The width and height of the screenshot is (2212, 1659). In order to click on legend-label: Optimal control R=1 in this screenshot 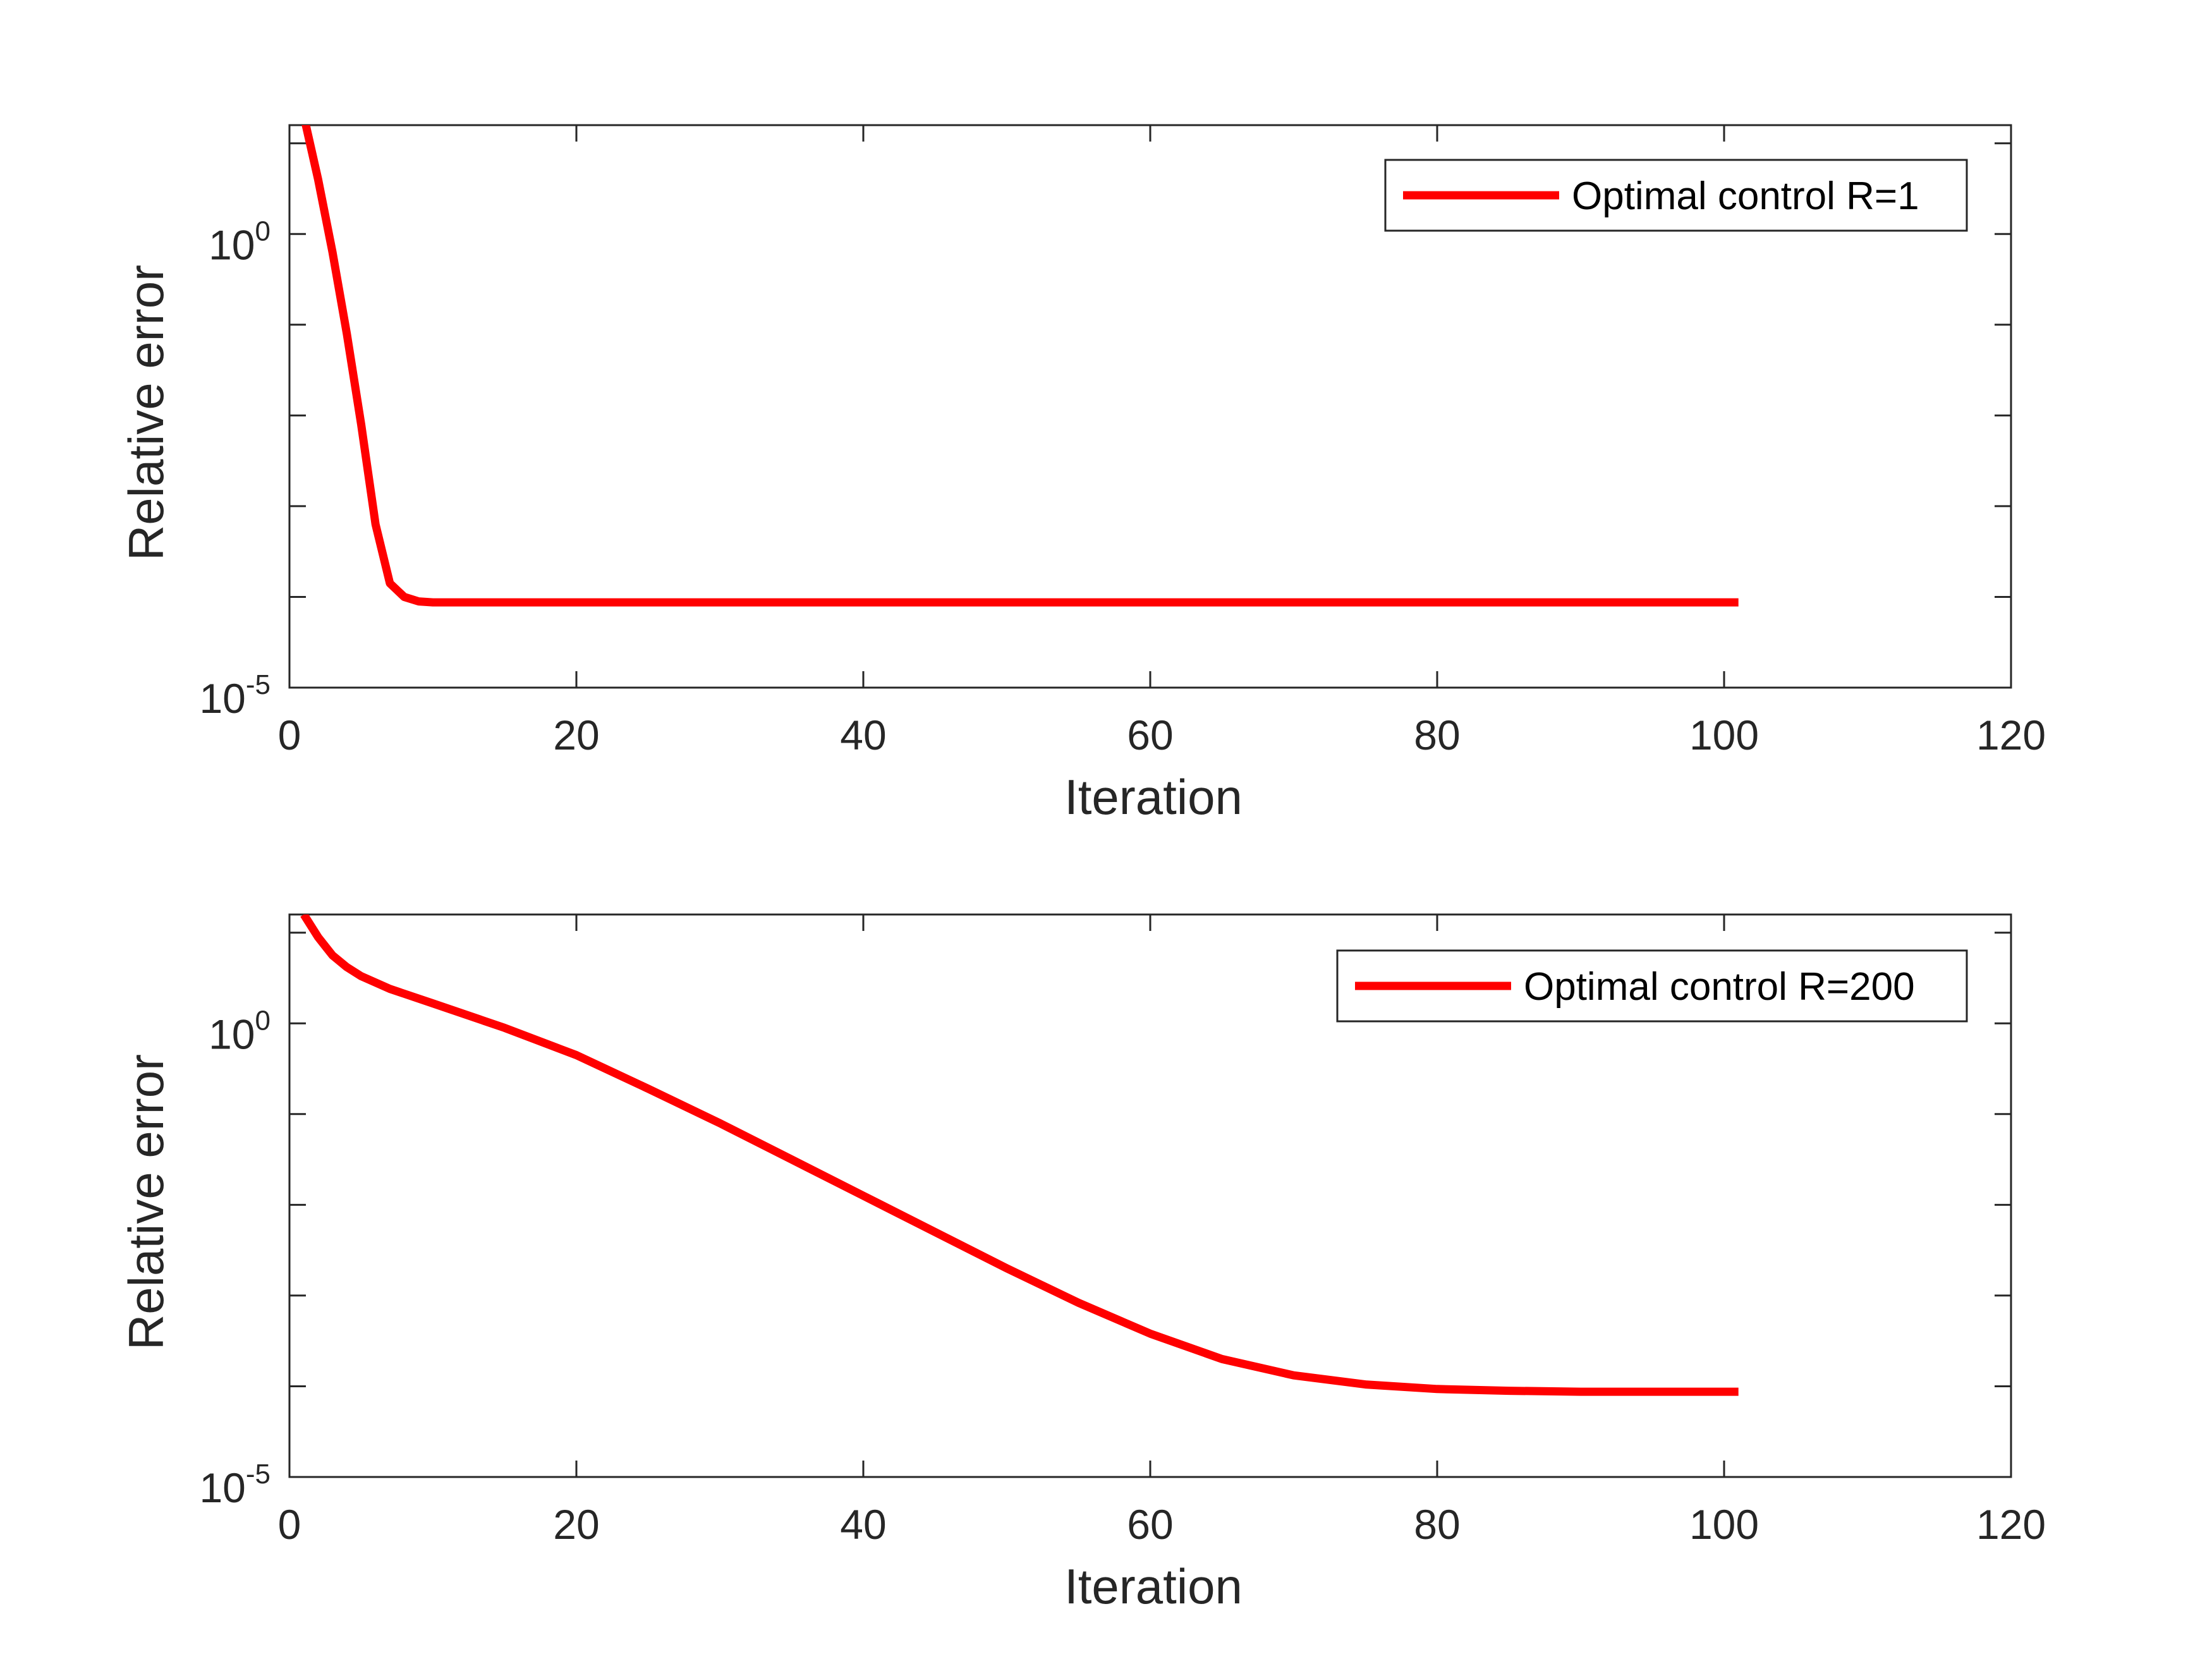, I will do `click(1745, 196)`.